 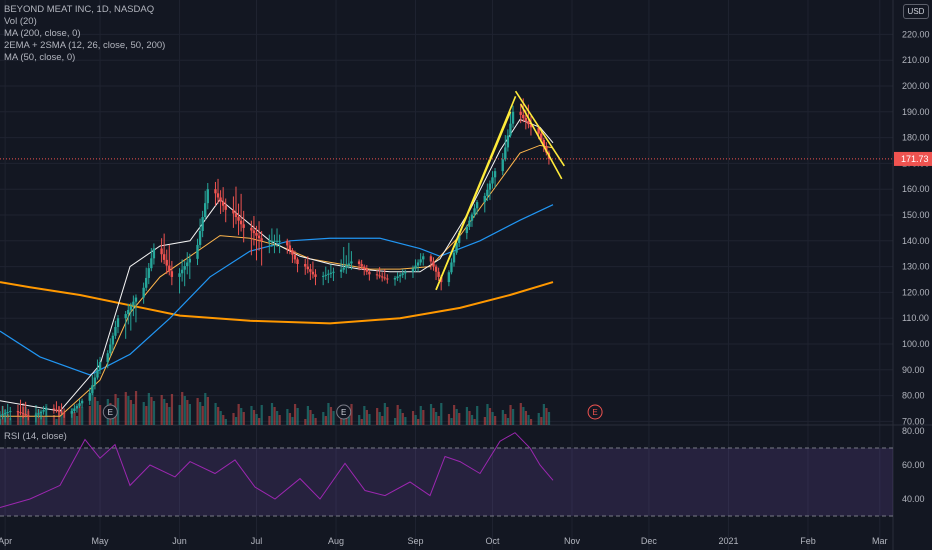 What do you see at coordinates (85, 45) in the screenshot?
I see `legend-ema-sma: 2EMA + 2SMA (12, 26, close, 50, 200)` at bounding box center [85, 45].